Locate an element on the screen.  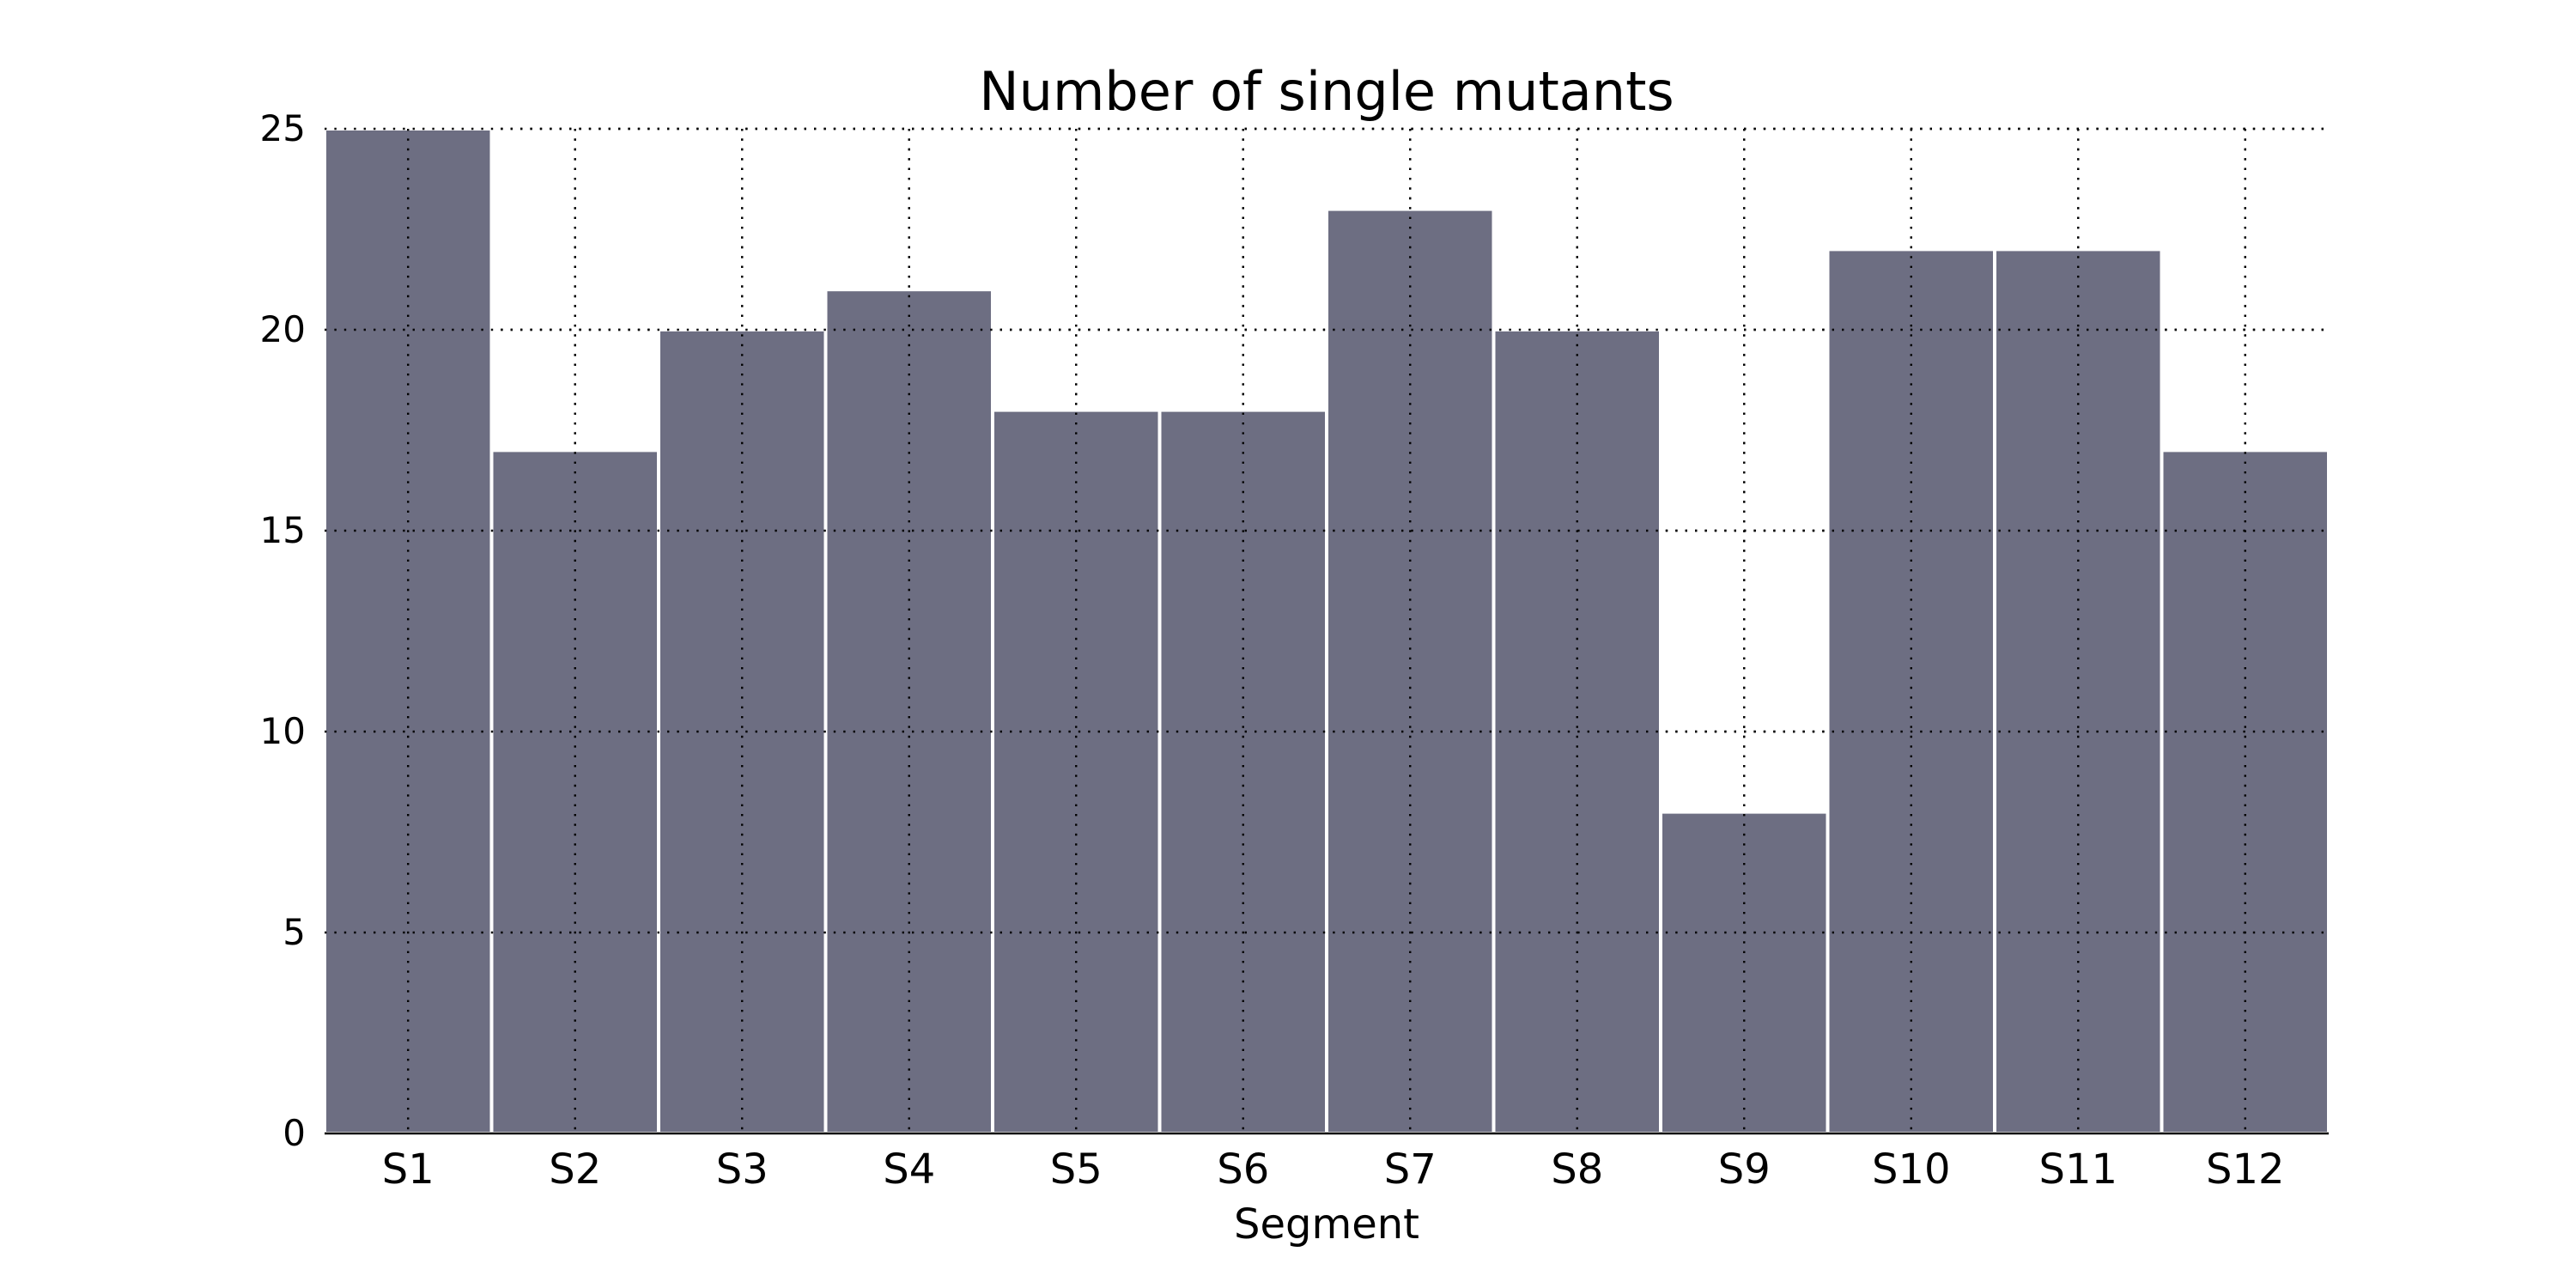
x-tick-label: S6 is located at coordinates (1243, 1169).